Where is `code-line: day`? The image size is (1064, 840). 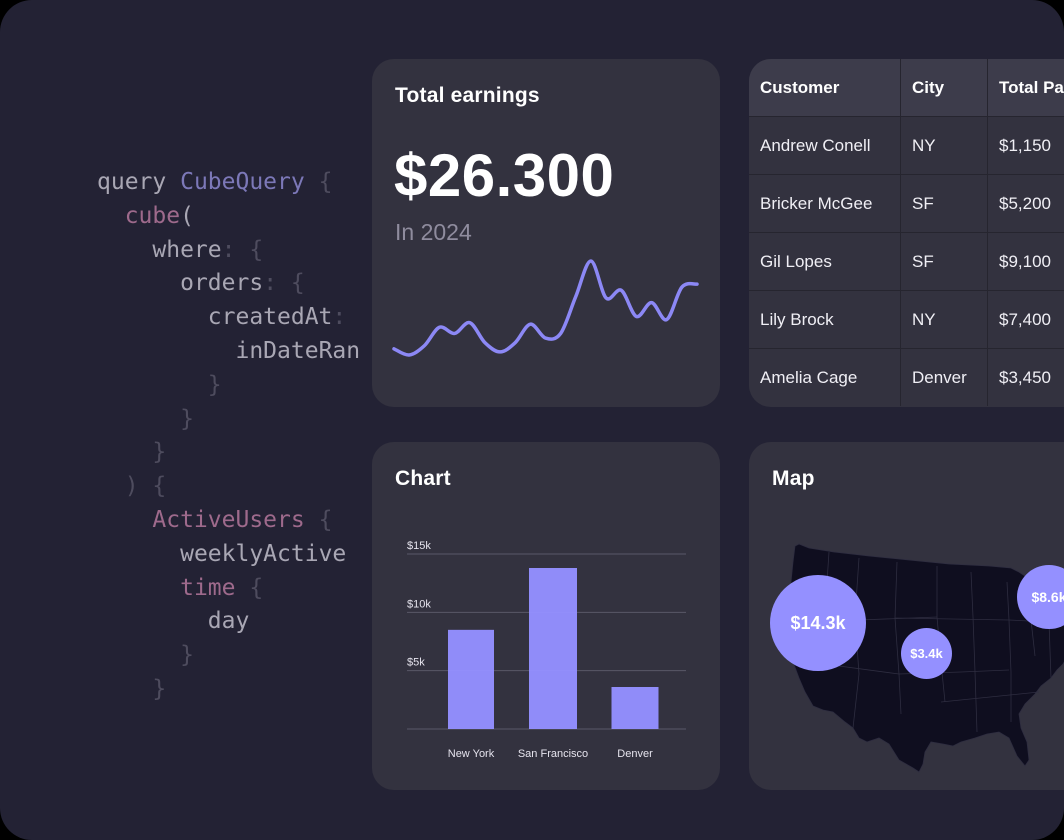 code-line: day is located at coordinates (228, 622).